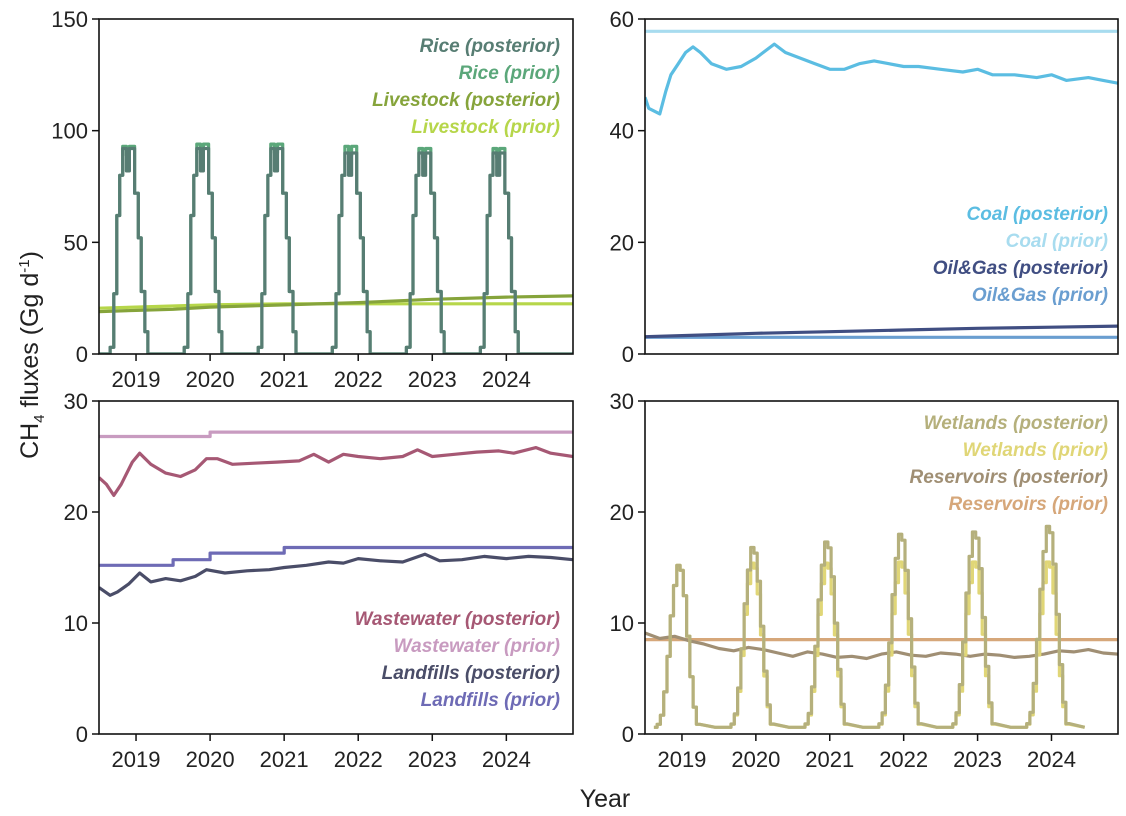  What do you see at coordinates (1037, 214) in the screenshot?
I see `legend-entry: Coal (posterior)` at bounding box center [1037, 214].